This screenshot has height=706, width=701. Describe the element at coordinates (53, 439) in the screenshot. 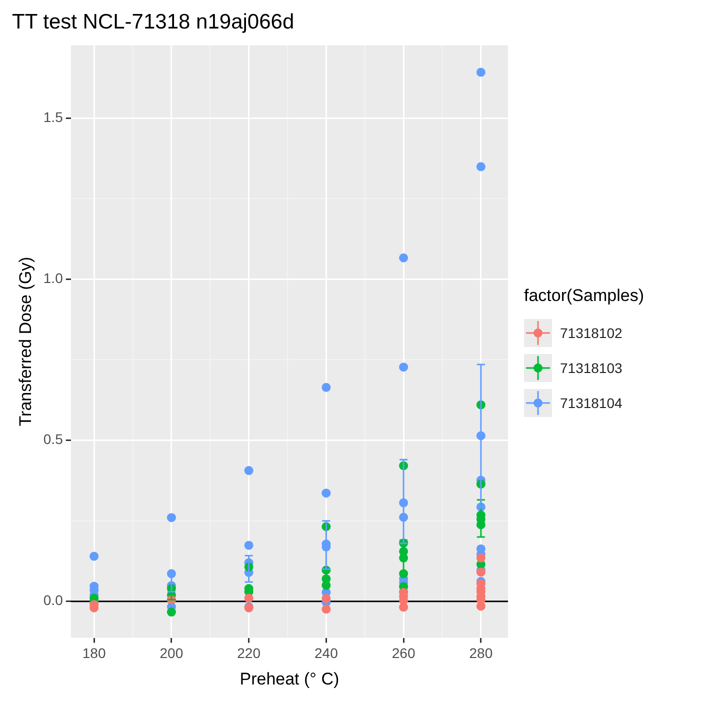

I see `y-tick-label: 0.5` at that location.